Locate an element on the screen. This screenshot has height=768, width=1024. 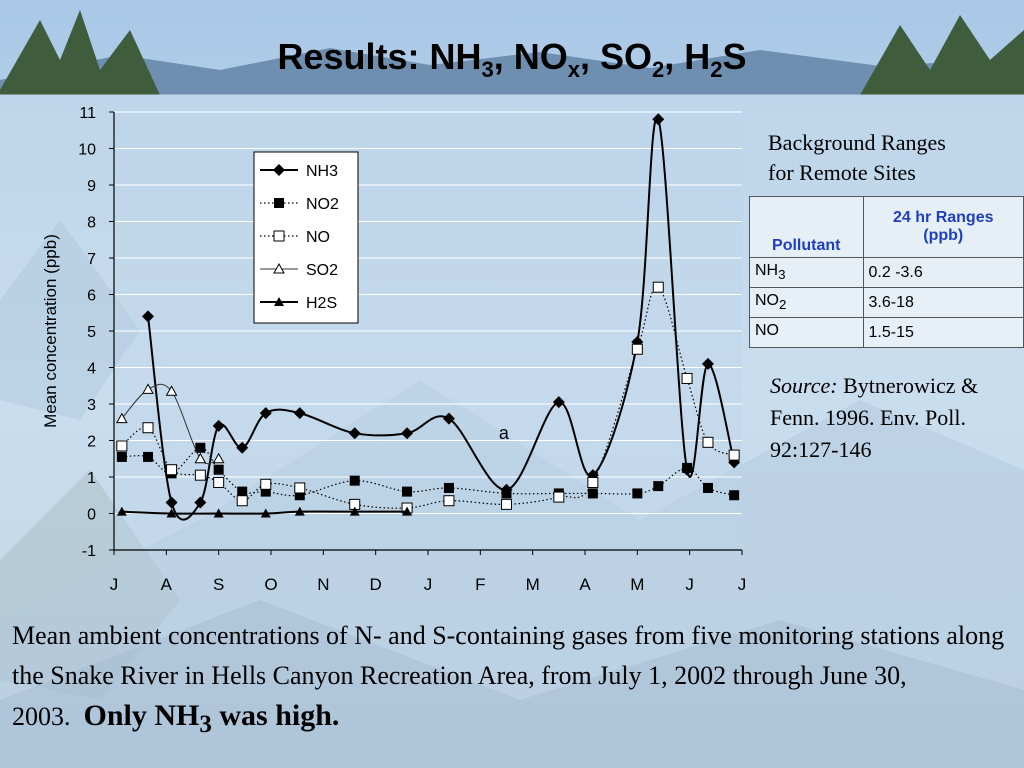
x-tick-label: D is located at coordinates (376, 584).